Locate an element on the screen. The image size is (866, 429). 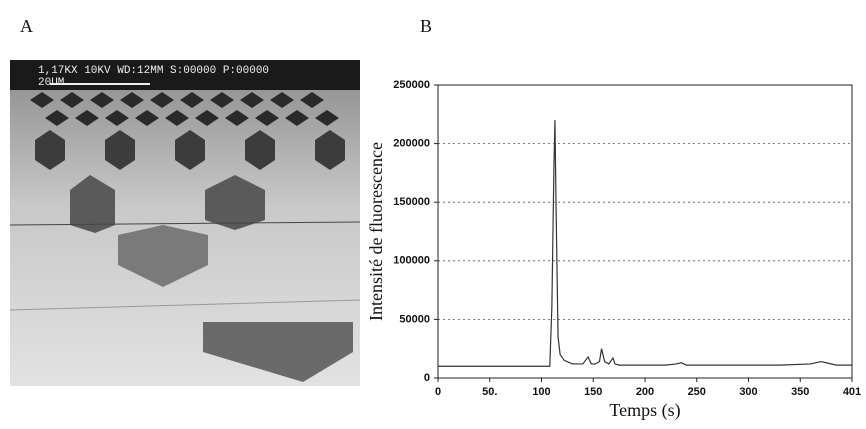
x-tick-label: 401 is located at coordinates (852, 392).